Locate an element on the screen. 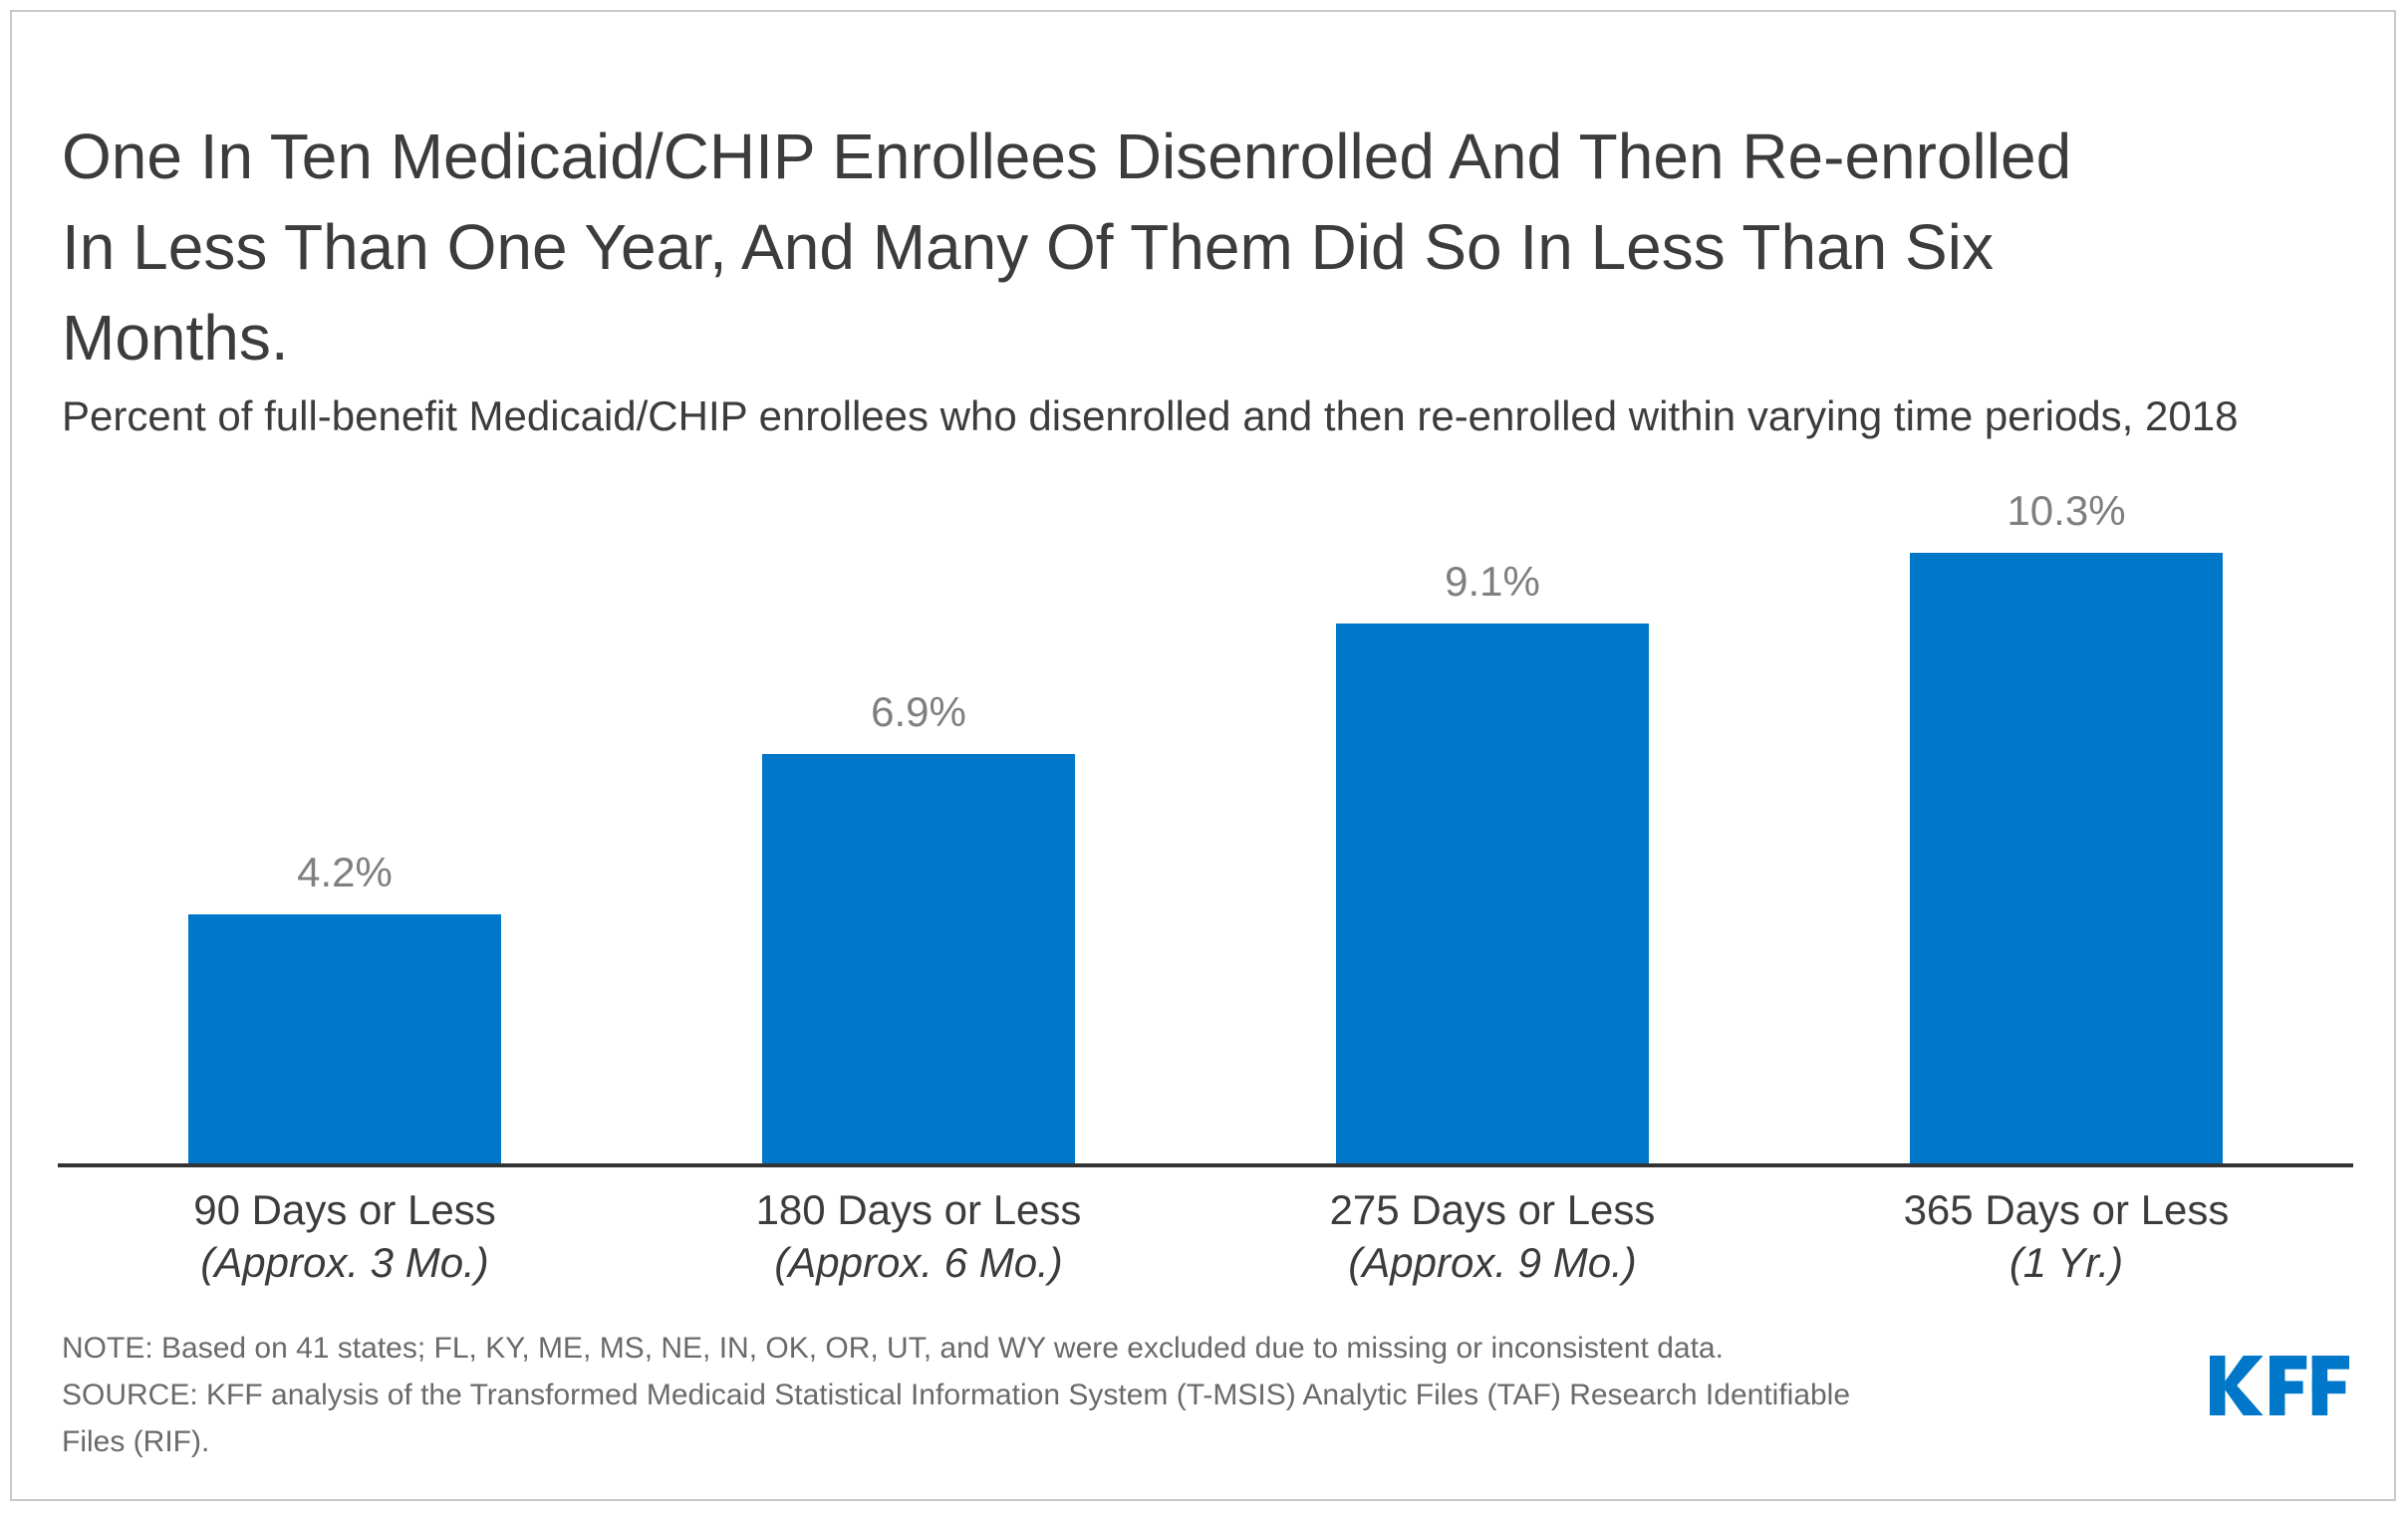  category-label-90-days: 90 Days or Less (Approx. 3 Mo.) is located at coordinates (345, 1236).